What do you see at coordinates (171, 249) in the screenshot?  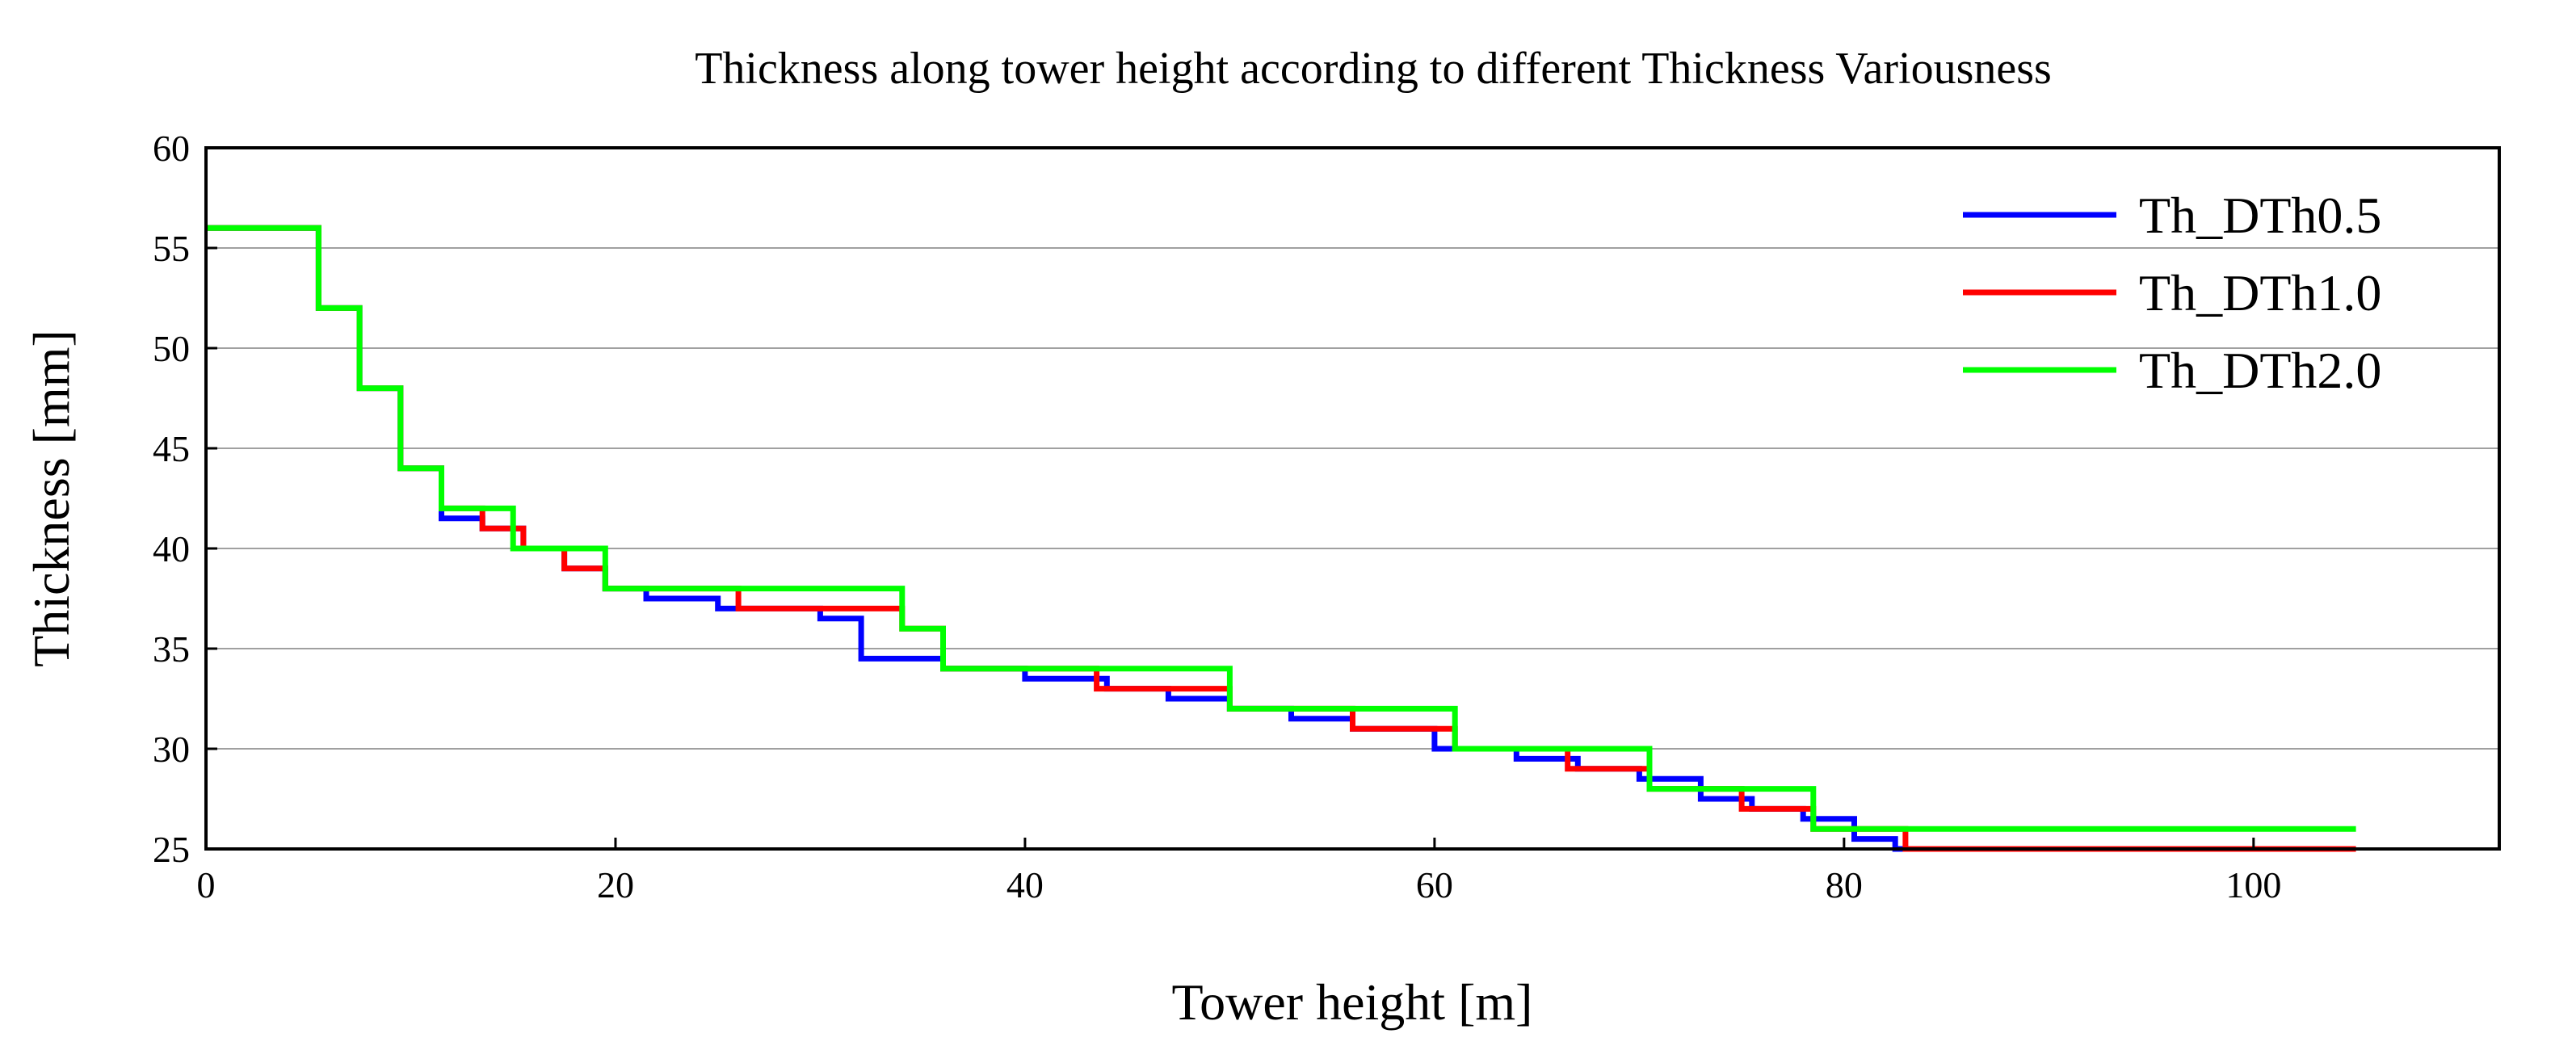 I see `y-tick-label: 55` at bounding box center [171, 249].